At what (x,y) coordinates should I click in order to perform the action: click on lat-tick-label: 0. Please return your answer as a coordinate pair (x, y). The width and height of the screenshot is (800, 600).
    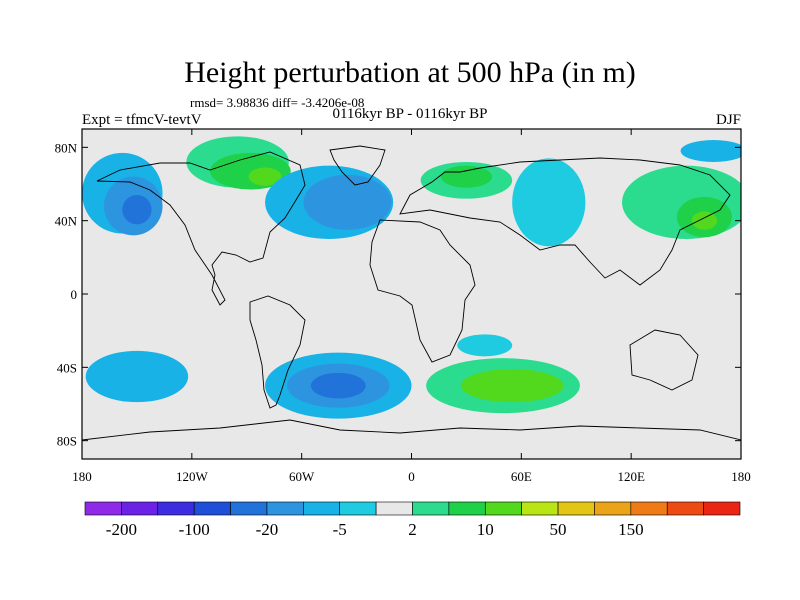
    Looking at the image, I should click on (74, 294).